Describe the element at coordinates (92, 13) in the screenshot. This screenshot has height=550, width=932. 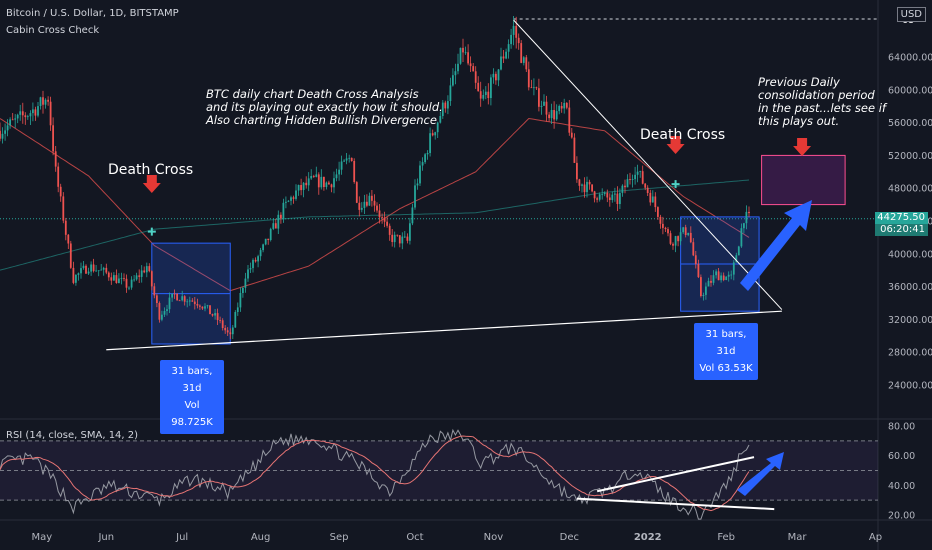
I see `symbol-title: Bitcoin / U.S. Dollar, 1D, BITSTAMP` at that location.